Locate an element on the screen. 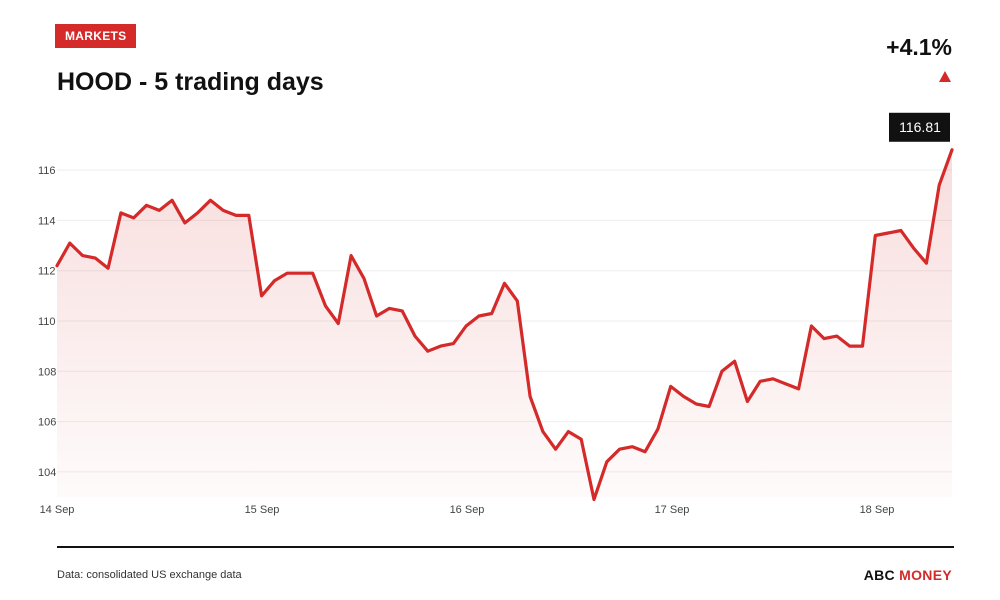  section-tag: MARKETS is located at coordinates (96, 36).